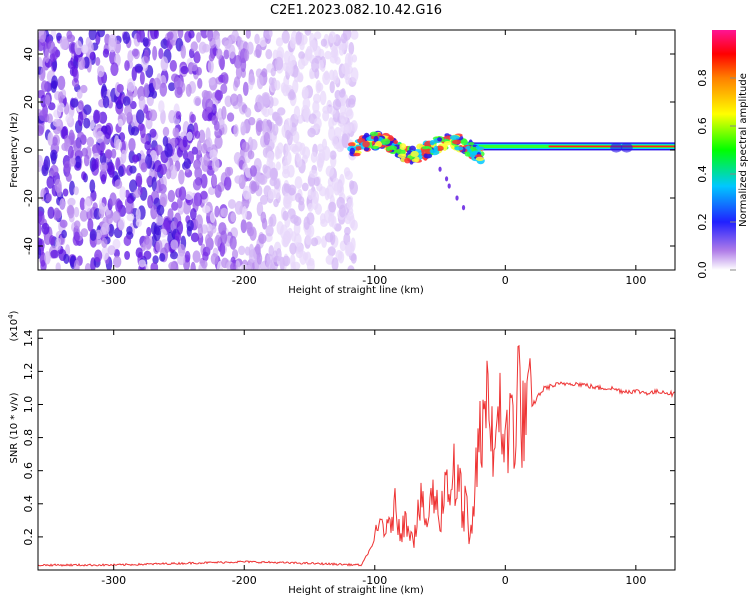  I want to click on colorbar-tick-label: 0.6, so click(702, 126).